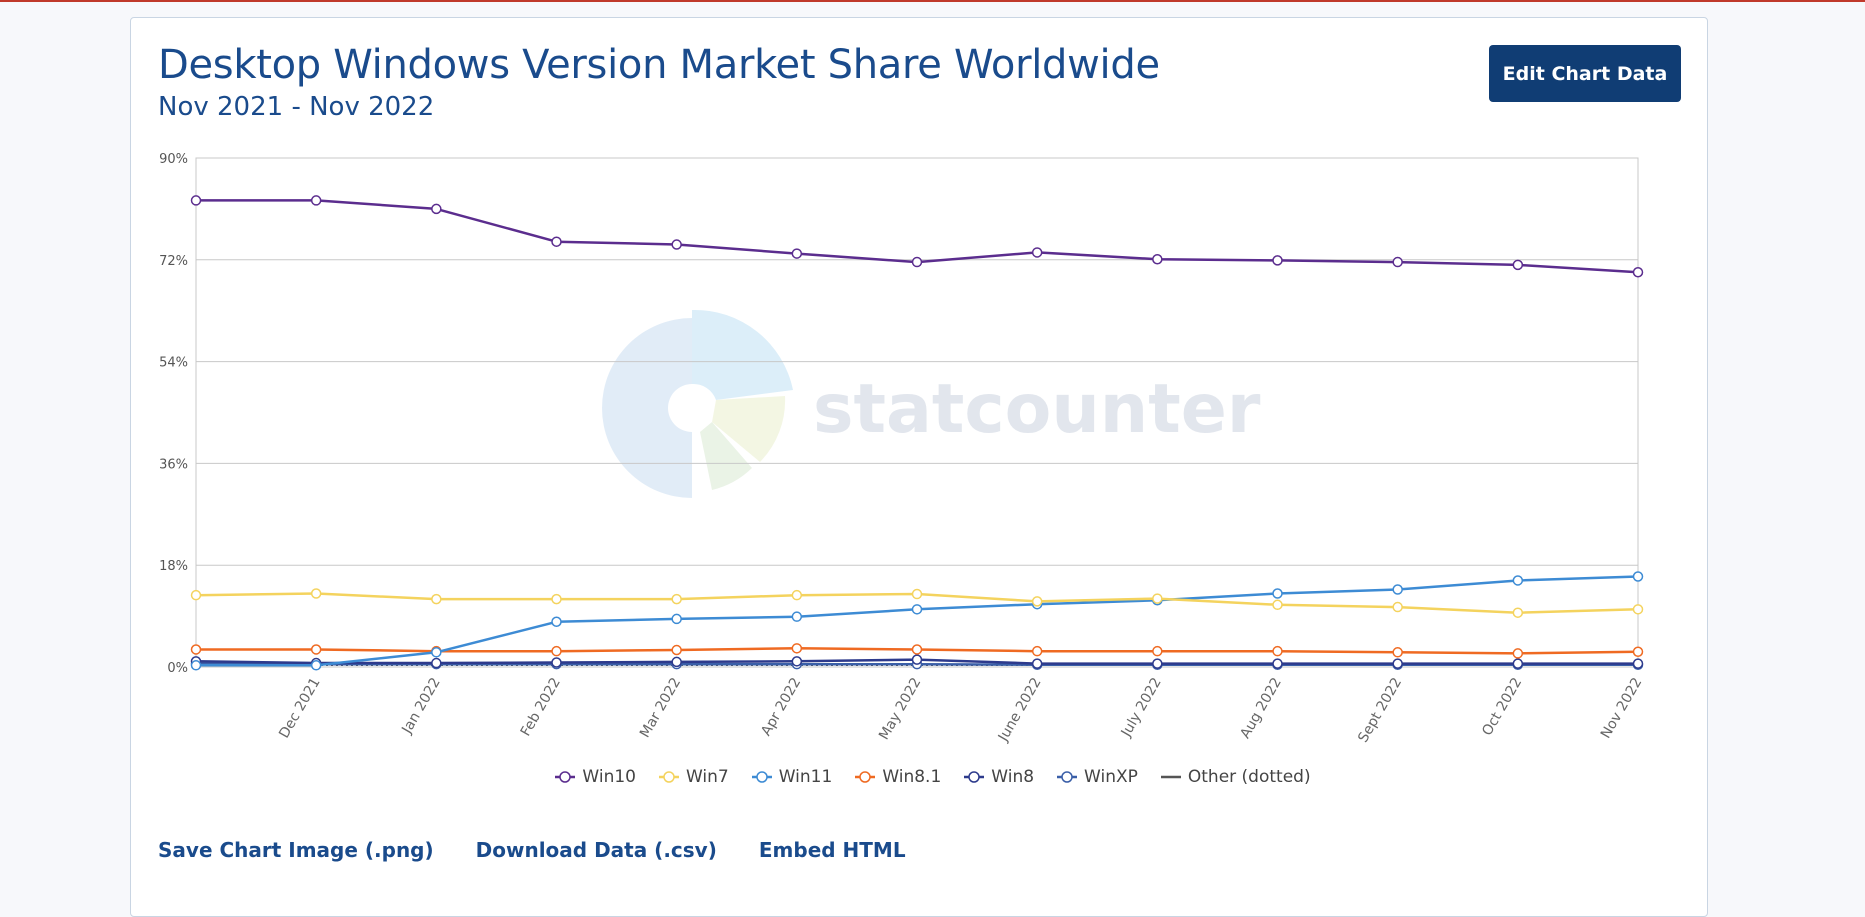  Describe the element at coordinates (974, 777) in the screenshot. I see `legend-swatch-win8` at that location.